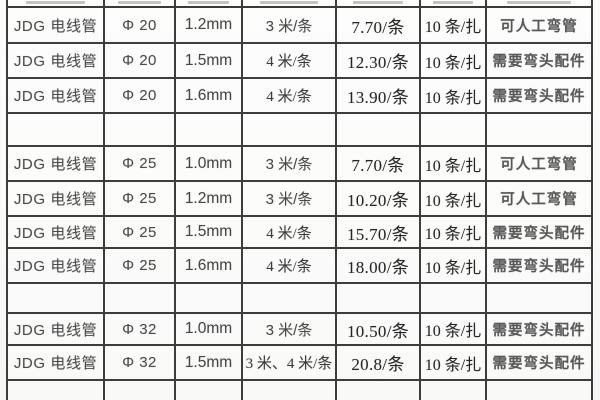  I want to click on cell-unit-price: 10.20/条, so click(379, 199).